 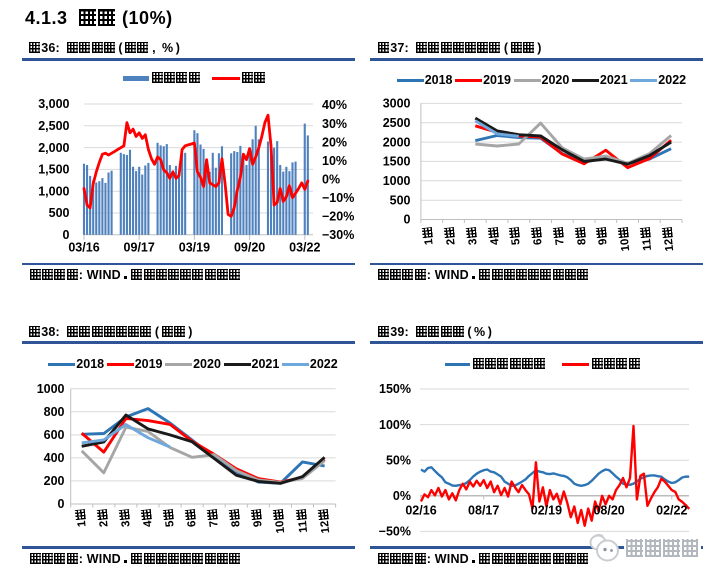 What do you see at coordinates (334, 105) in the screenshot?
I see `svg-text: 40%` at bounding box center [334, 105].